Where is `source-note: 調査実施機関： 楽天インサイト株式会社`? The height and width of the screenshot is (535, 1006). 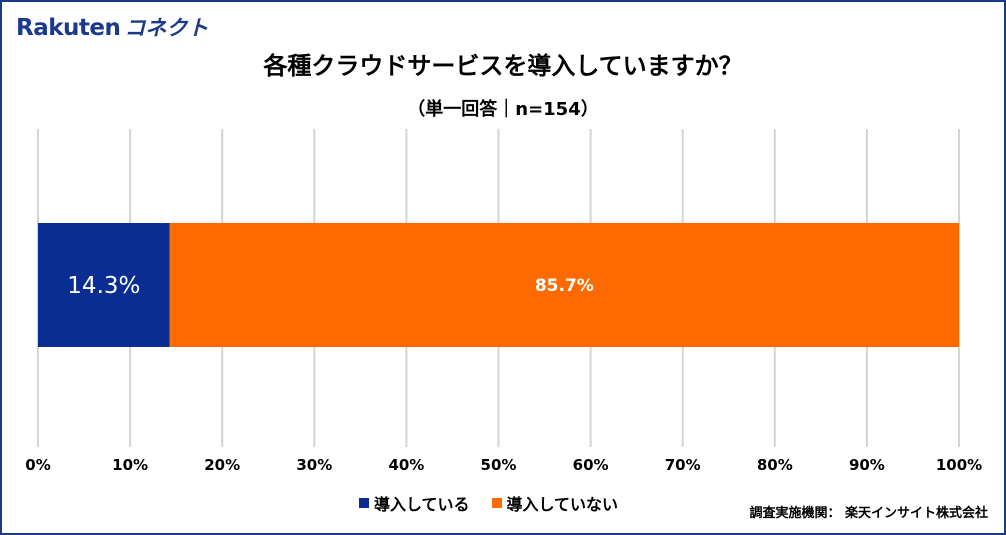 source-note: 調査実施機関： 楽天インサイト株式会社 is located at coordinates (868, 513).